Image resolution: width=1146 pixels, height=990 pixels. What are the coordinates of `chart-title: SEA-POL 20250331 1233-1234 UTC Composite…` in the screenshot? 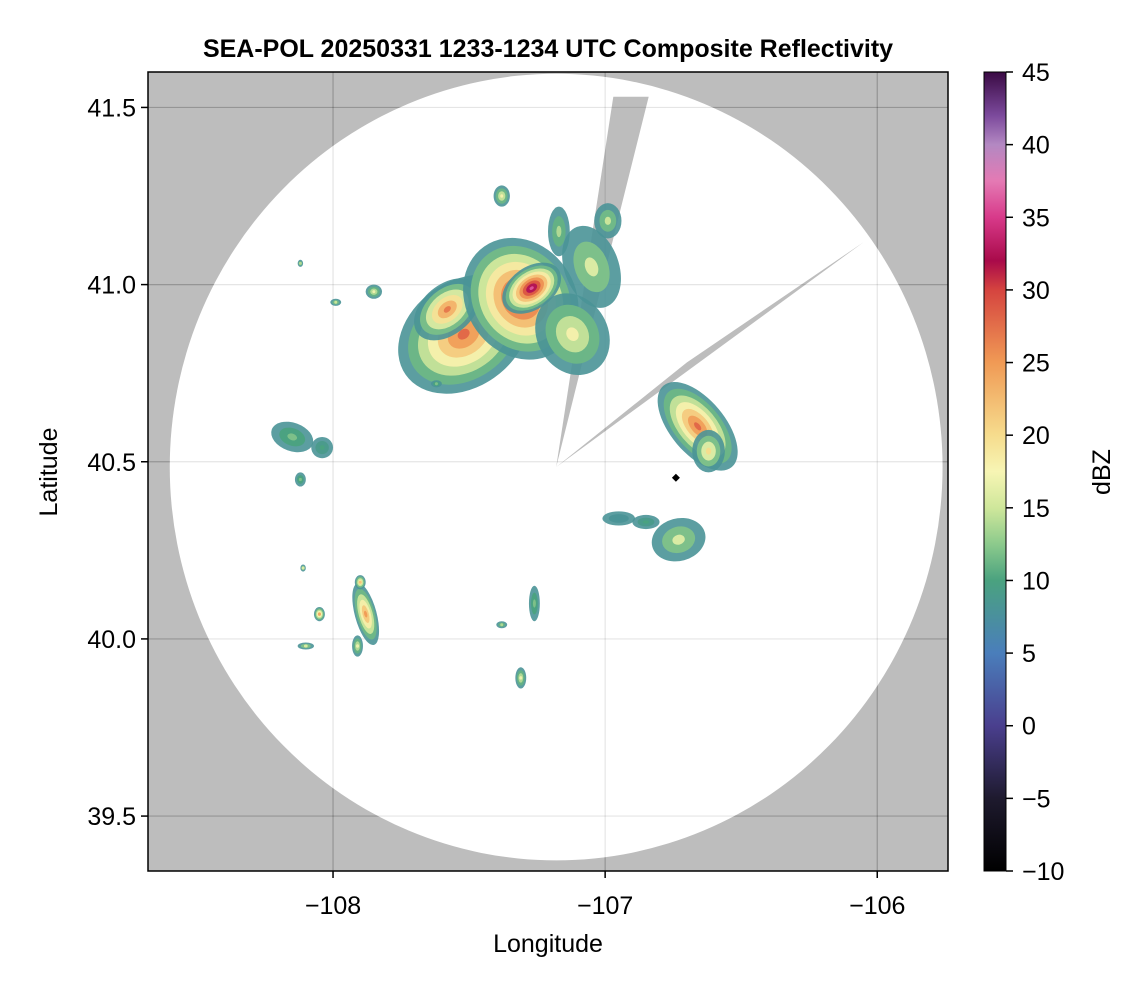 It's located at (548, 49).